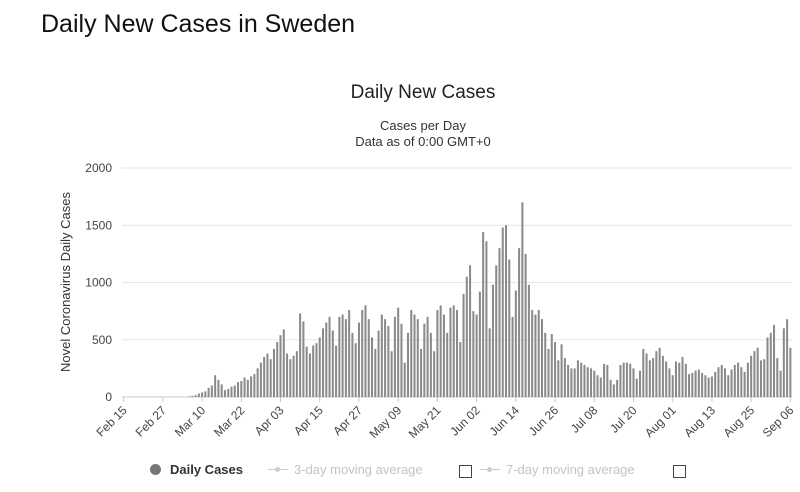  I want to click on x-tick-label: Feb 27, so click(151, 421).